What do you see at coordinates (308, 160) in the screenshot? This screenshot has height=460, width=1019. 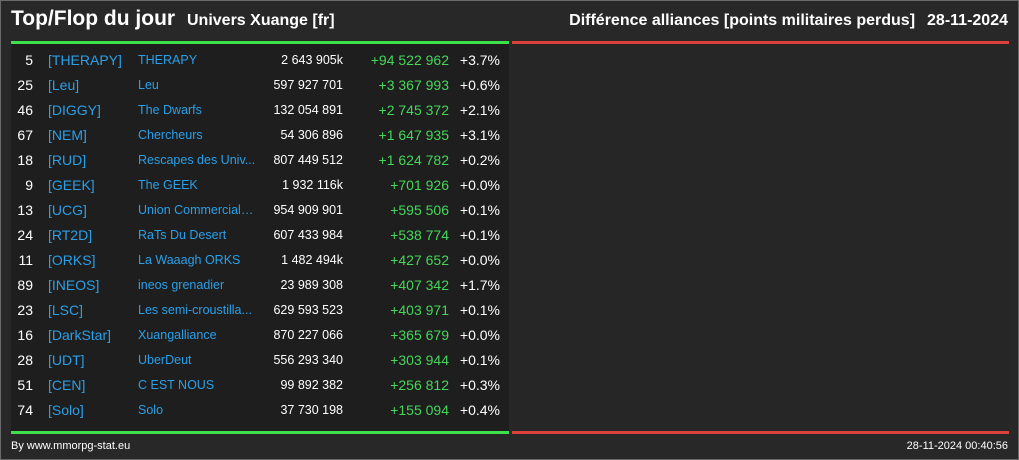 I see `alliance-points: 807 449 512` at bounding box center [308, 160].